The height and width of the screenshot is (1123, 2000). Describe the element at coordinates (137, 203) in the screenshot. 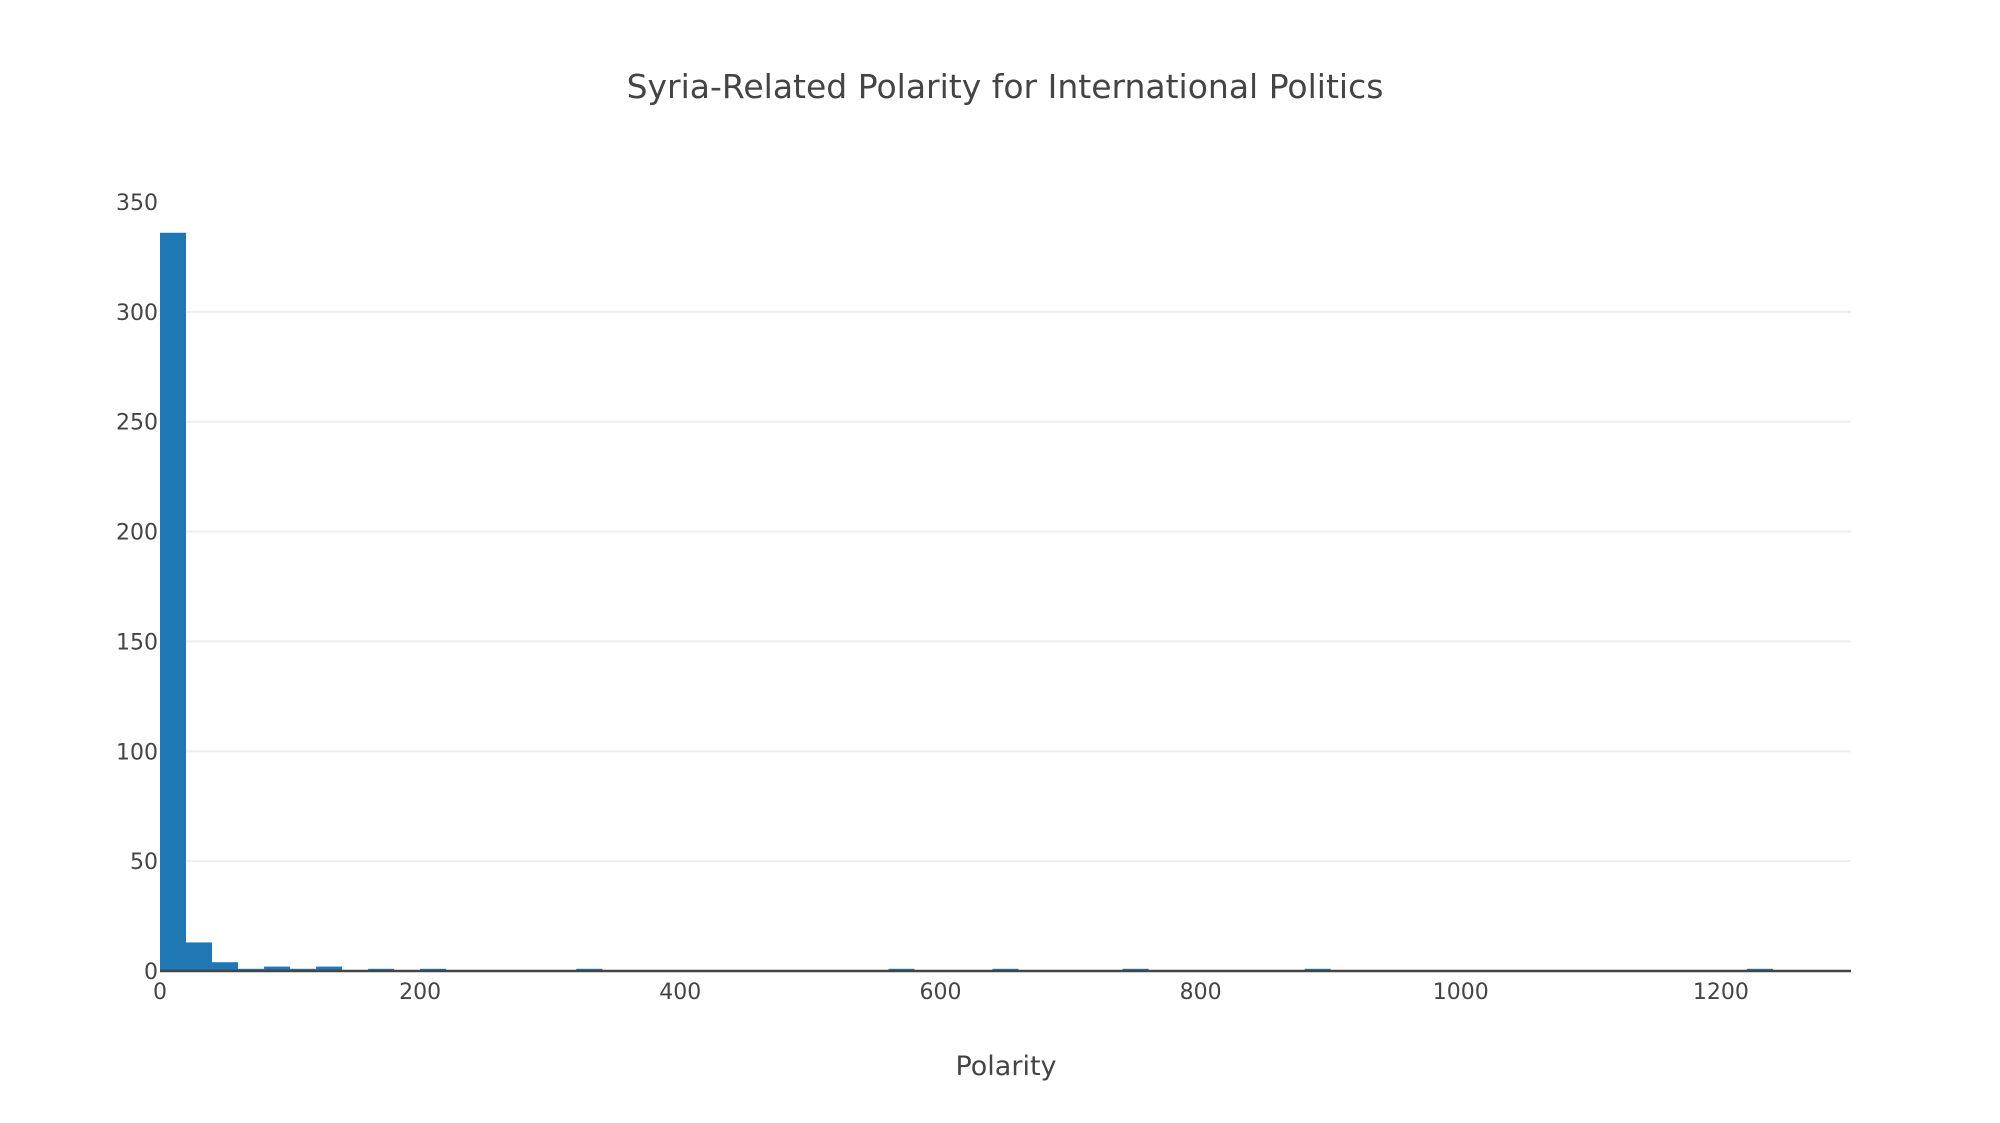

I see `y-tick-label: 350` at that location.